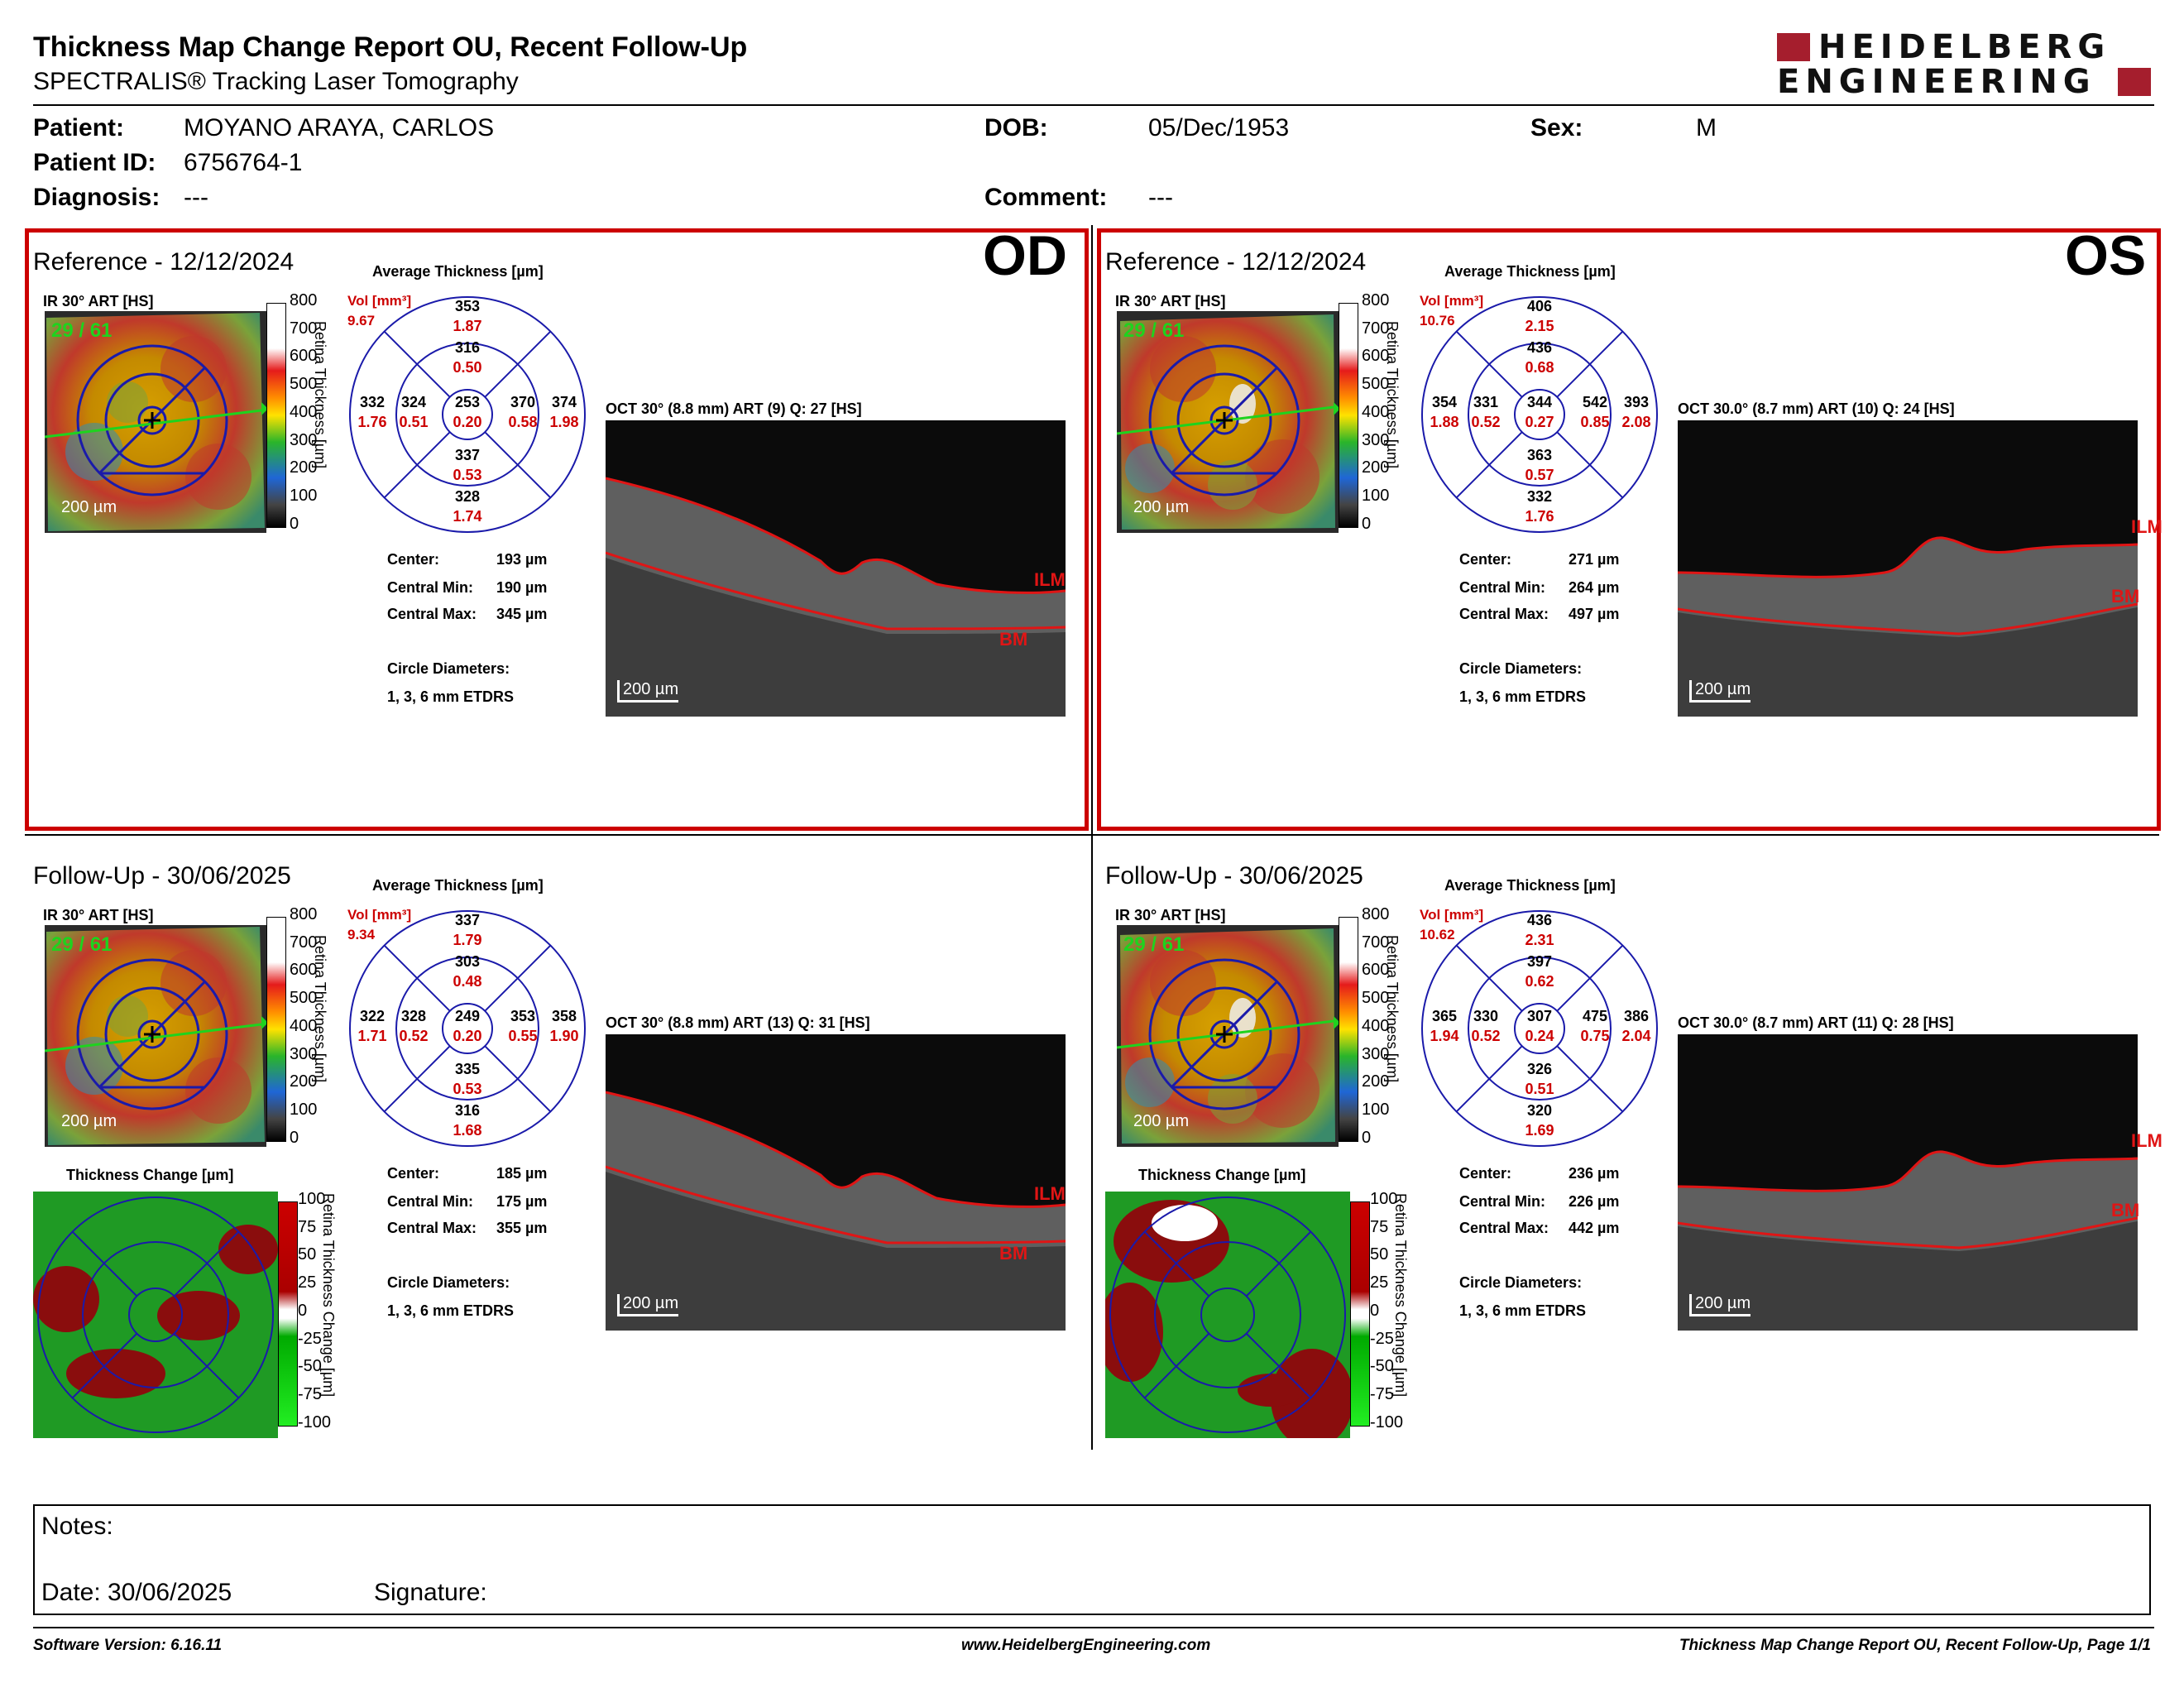 The image size is (2184, 1688). Describe the element at coordinates (1793, 47) in the screenshot. I see `logo-square-top` at that location.